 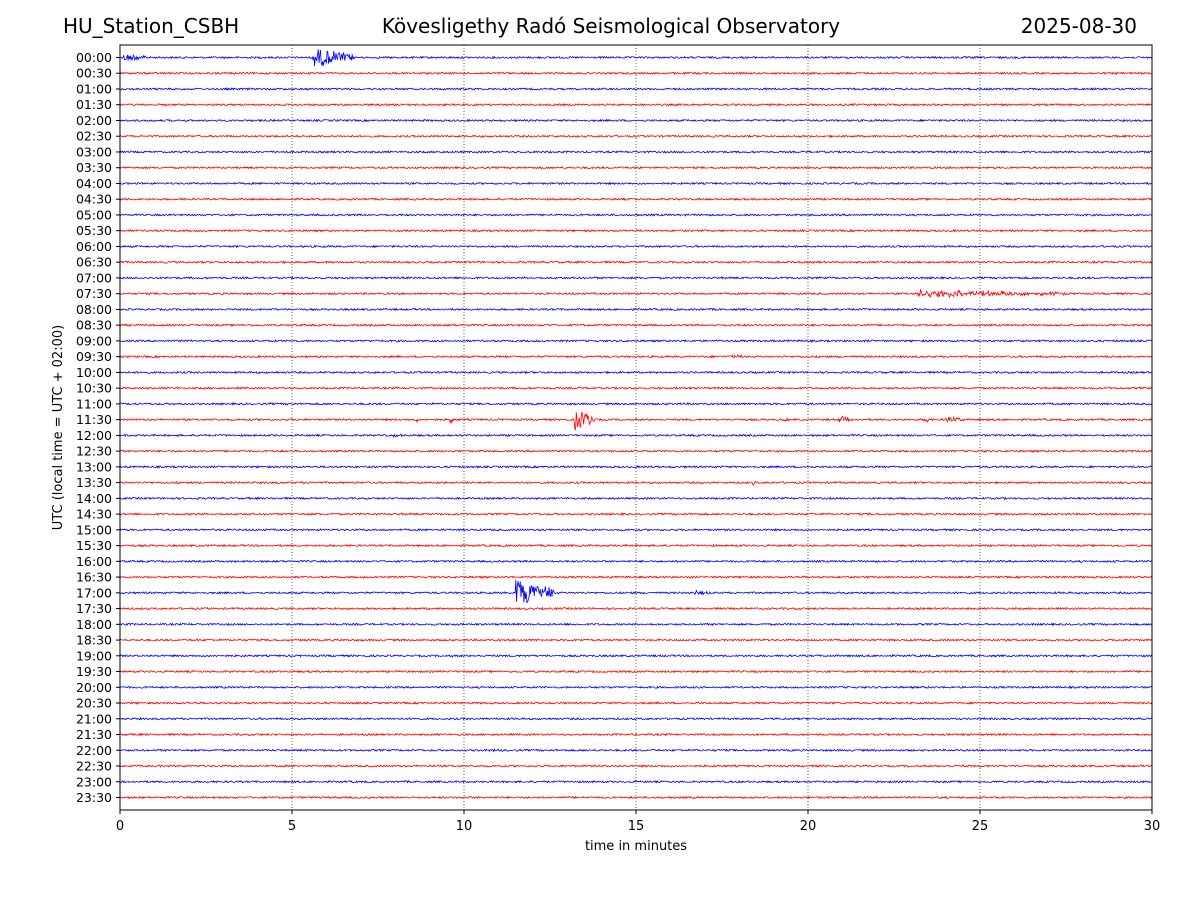 What do you see at coordinates (94, 246) in the screenshot?
I see `y-tick-label: 06:00` at bounding box center [94, 246].